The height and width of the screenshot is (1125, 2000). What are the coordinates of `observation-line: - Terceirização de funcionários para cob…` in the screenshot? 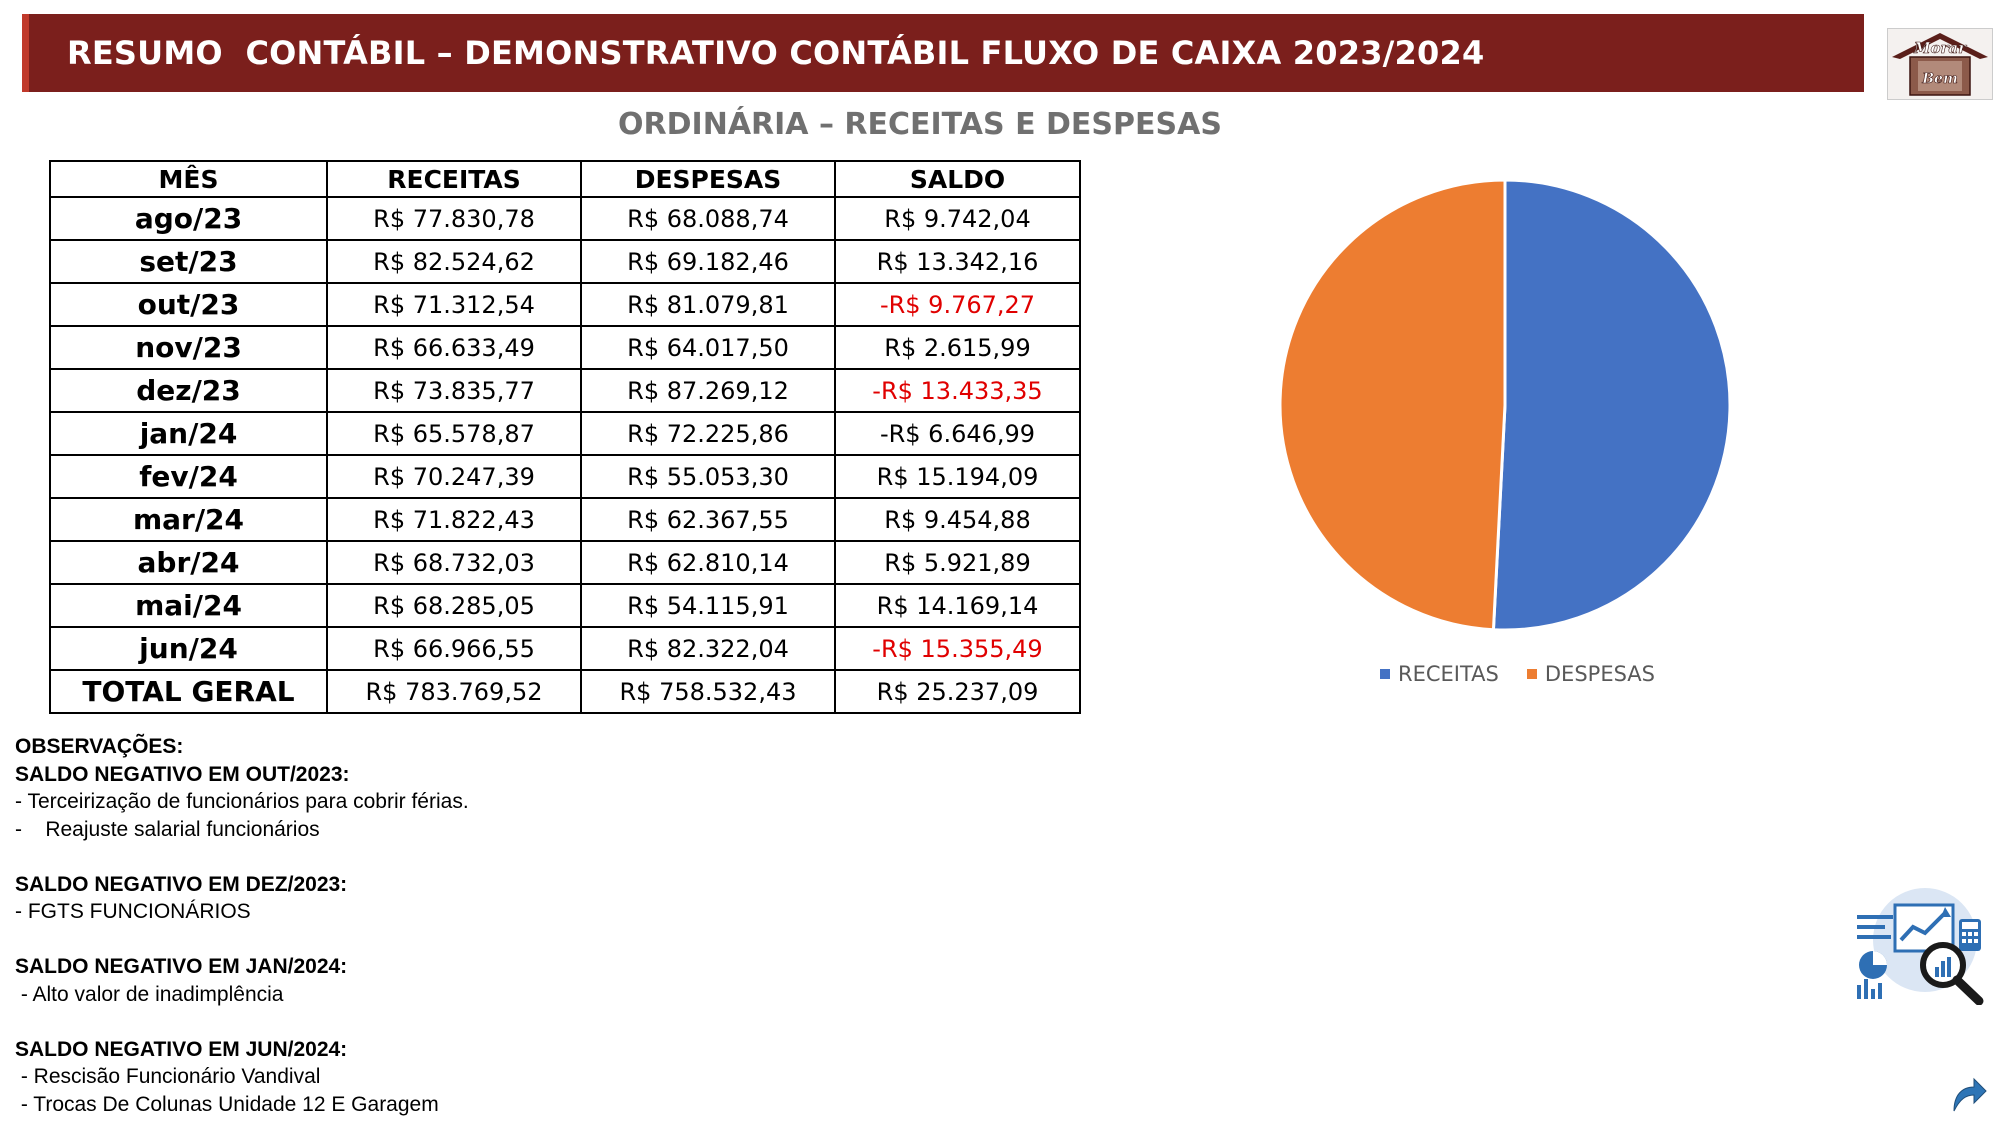 It's located at (242, 801).